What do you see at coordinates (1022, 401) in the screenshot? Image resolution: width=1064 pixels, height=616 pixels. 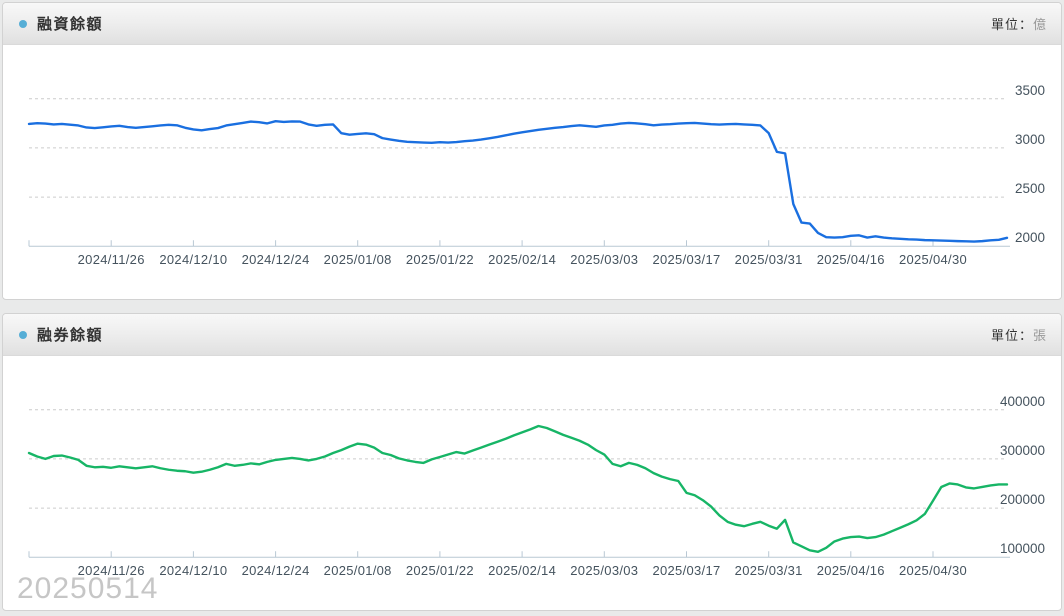 I see `svg-text: 400000` at bounding box center [1022, 401].